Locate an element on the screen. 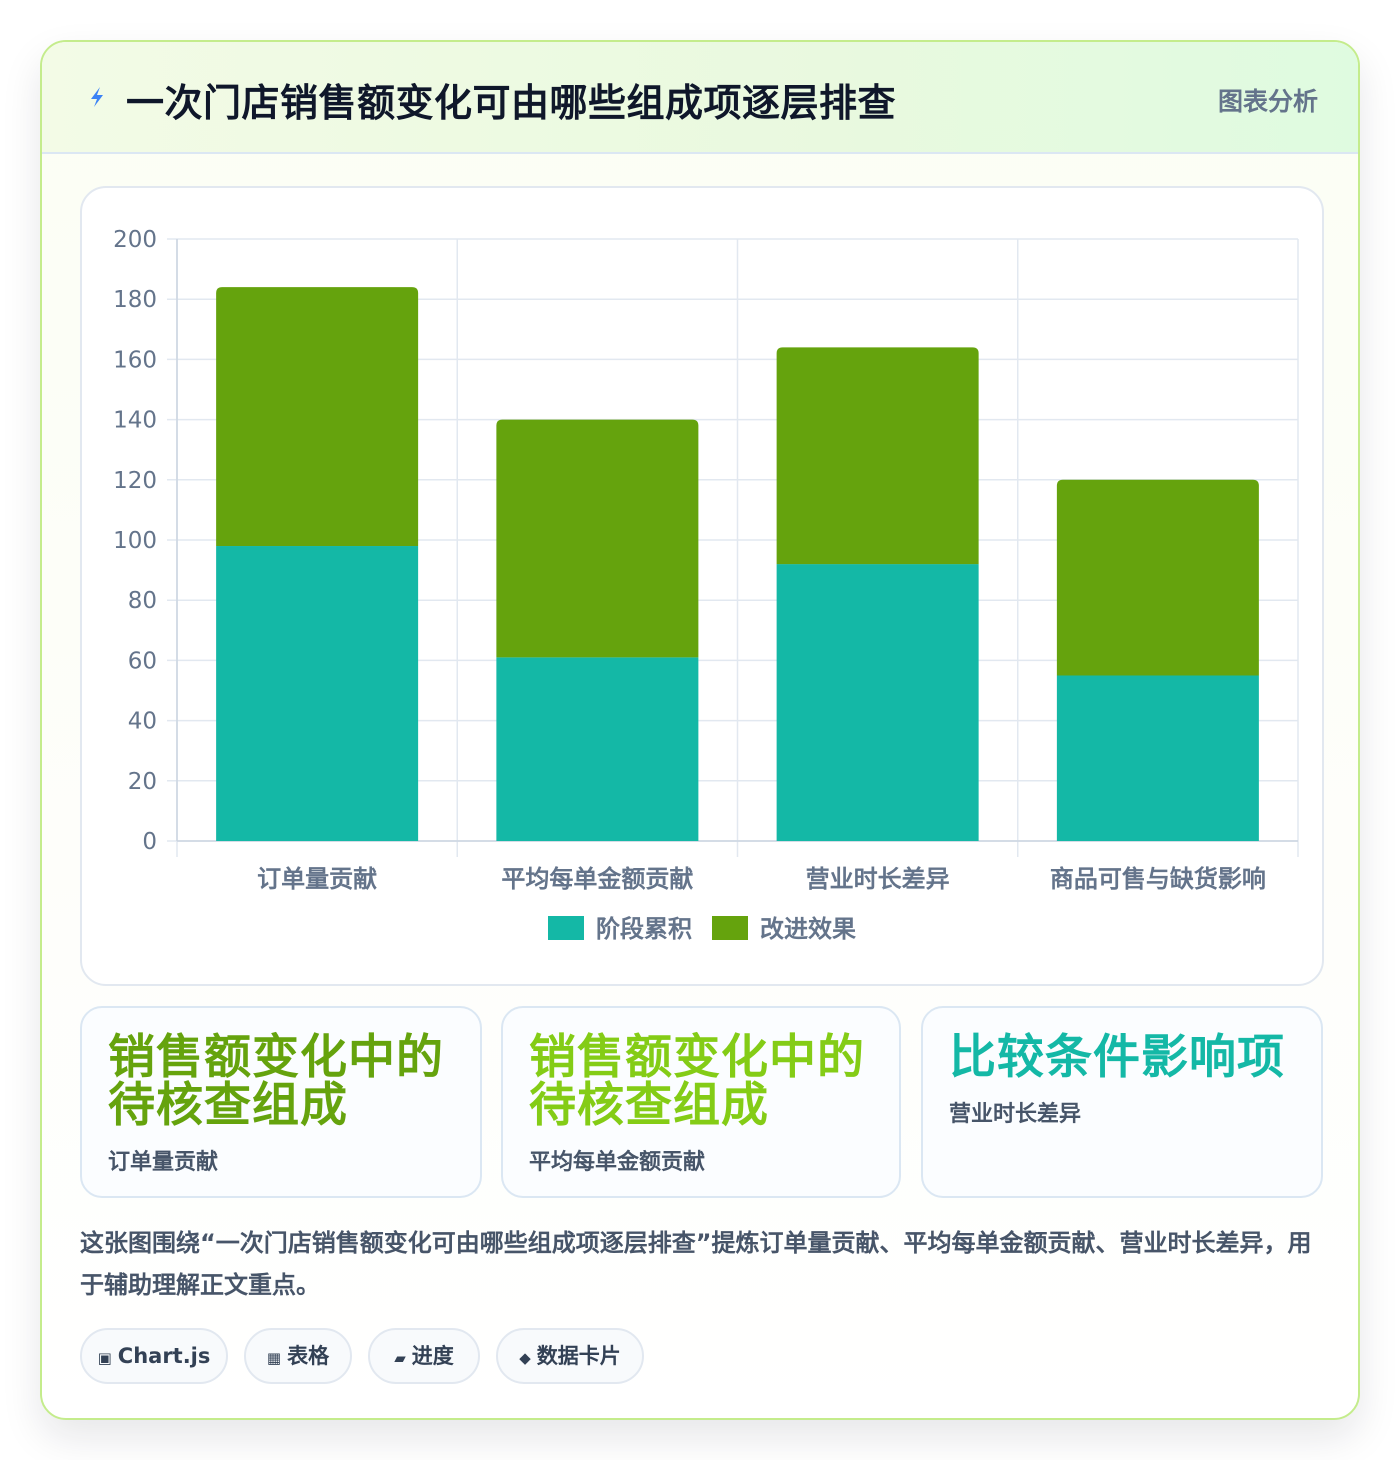 This screenshot has width=1400, height=1460. stat-headline: 比较条件影响项 is located at coordinates (1117, 1058).